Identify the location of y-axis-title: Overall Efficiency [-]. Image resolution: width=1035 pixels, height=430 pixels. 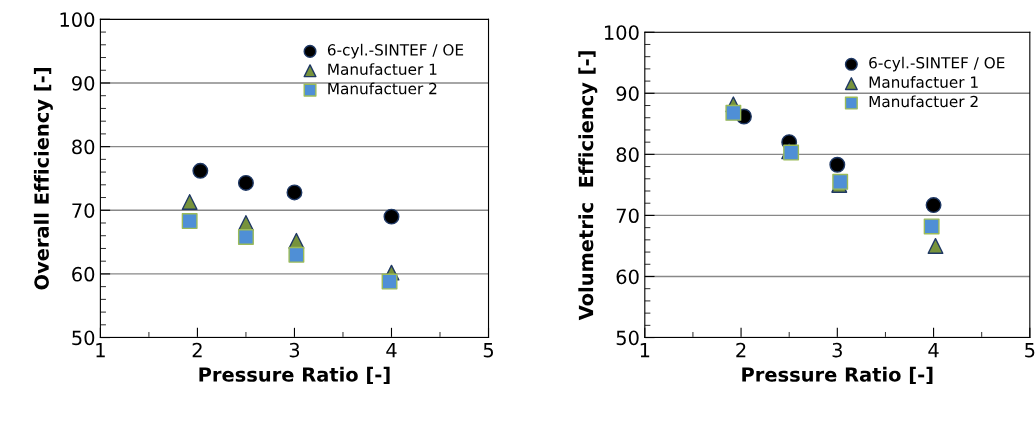
(43, 179).